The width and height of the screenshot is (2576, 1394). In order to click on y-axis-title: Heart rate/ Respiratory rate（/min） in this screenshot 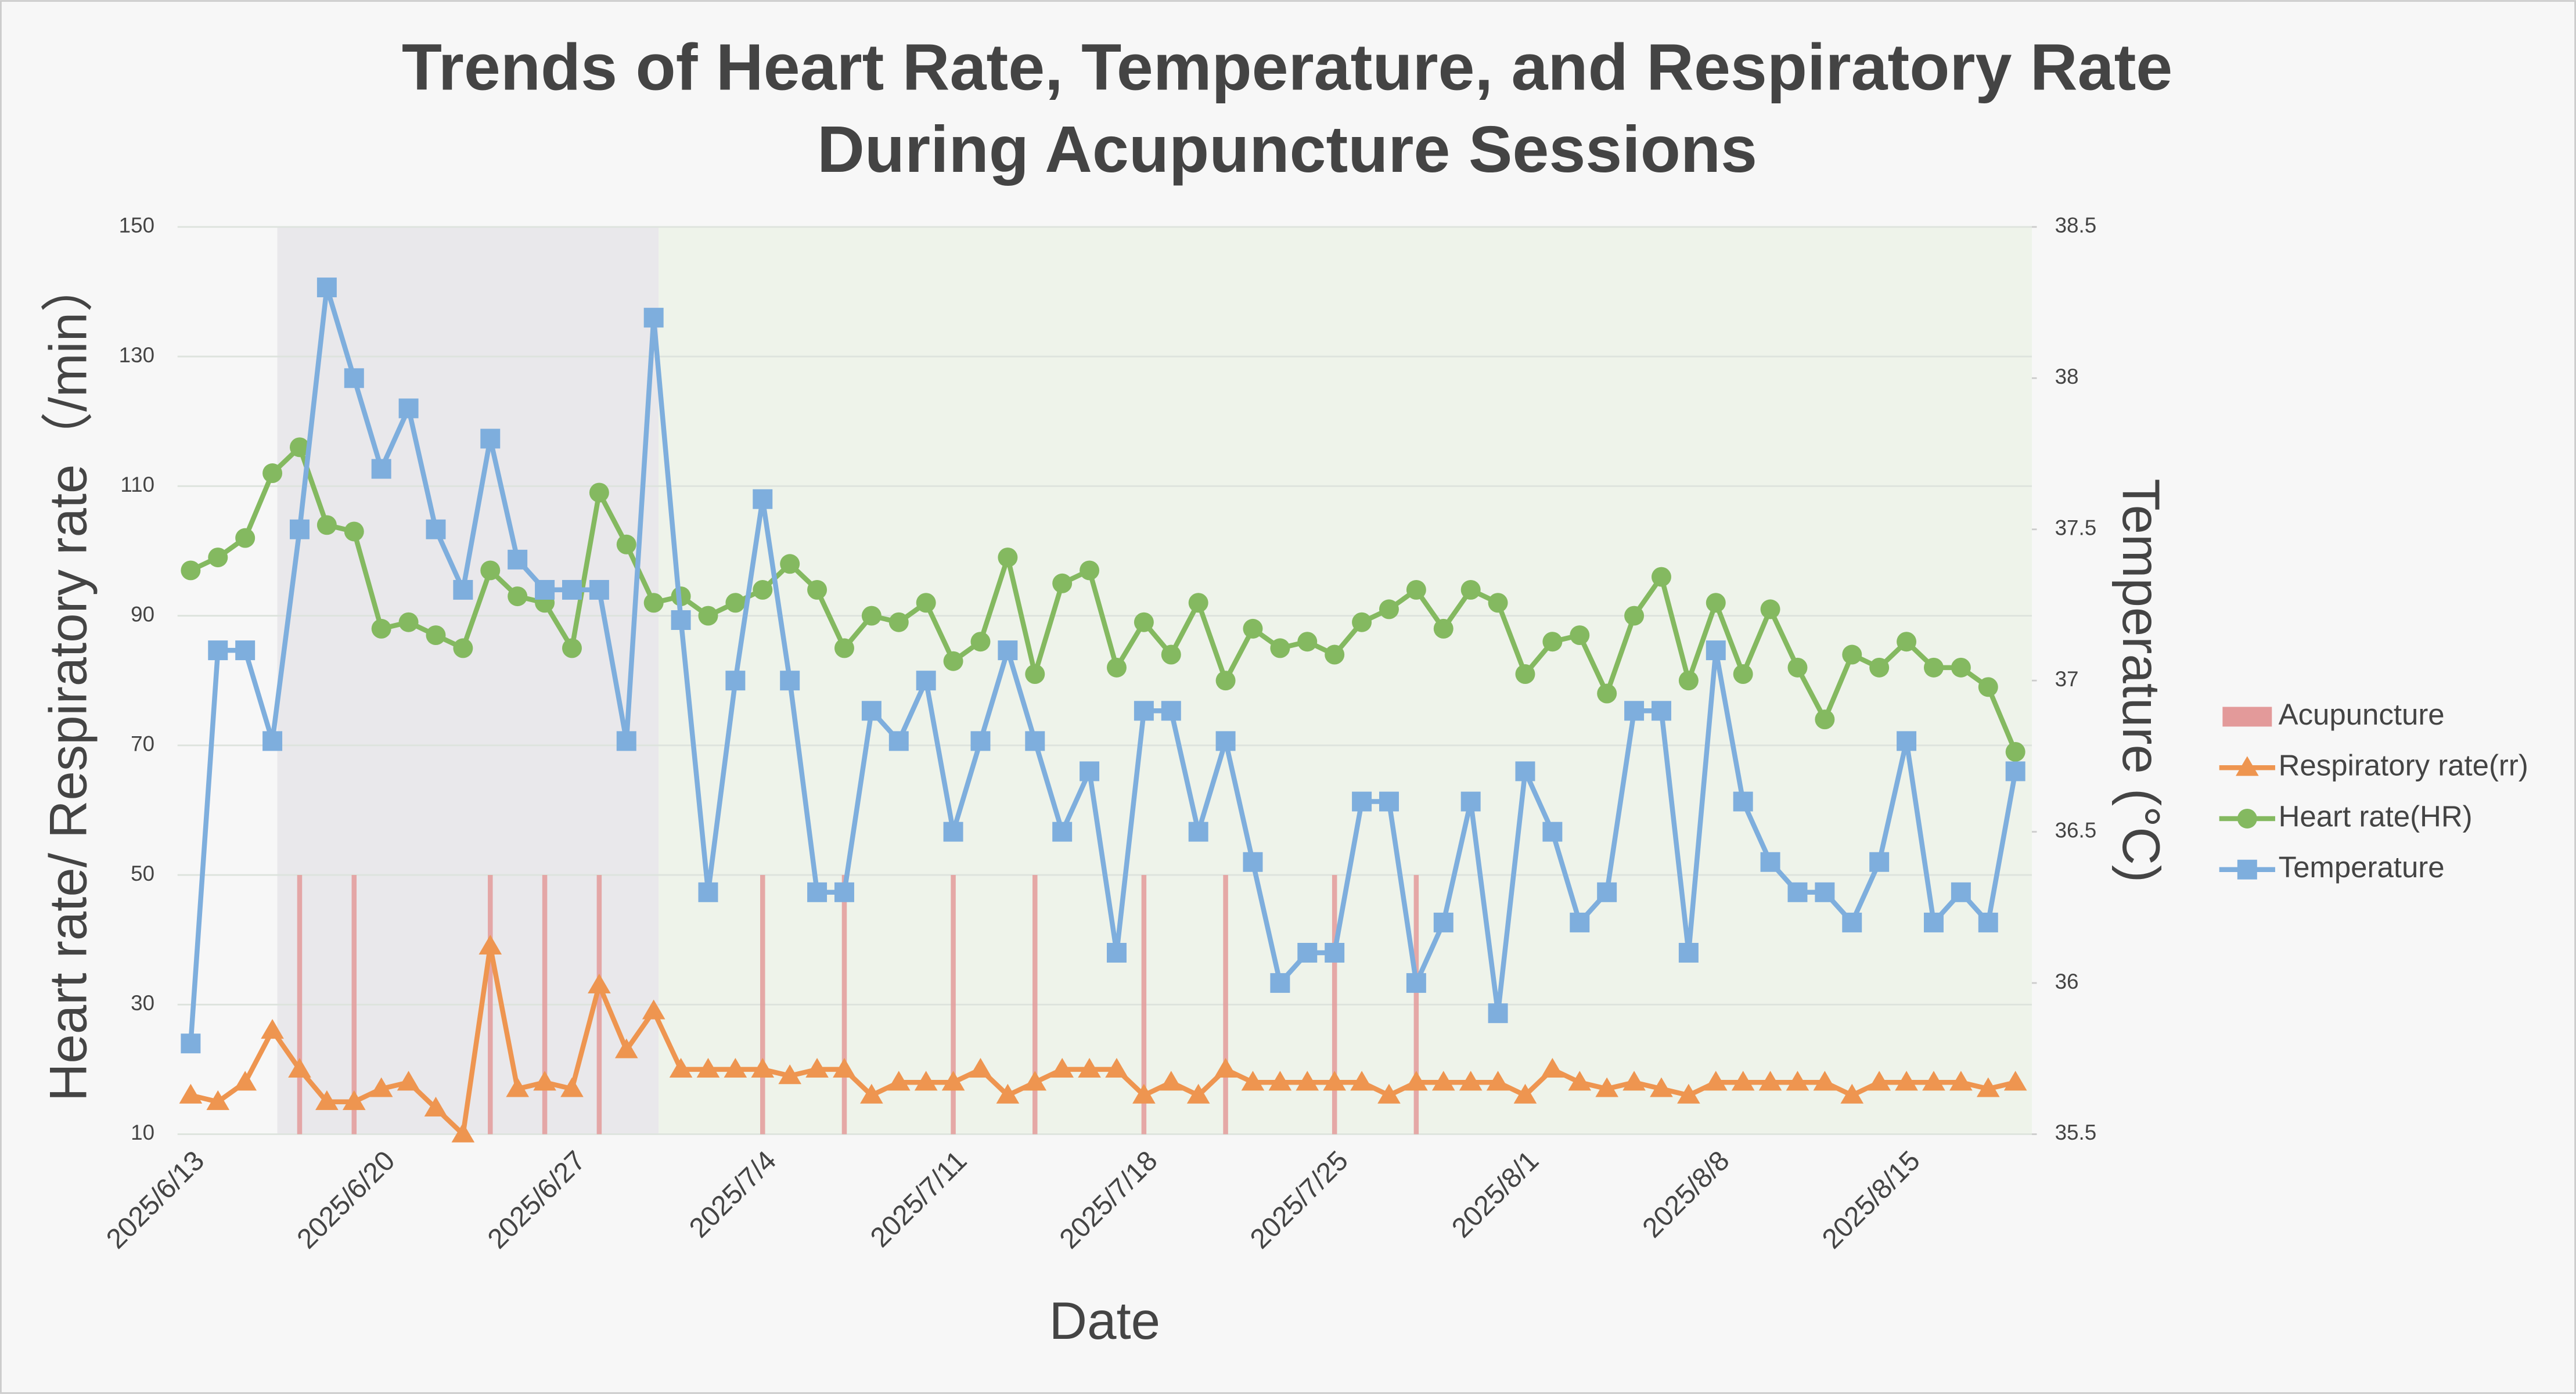, I will do `click(68, 680)`.